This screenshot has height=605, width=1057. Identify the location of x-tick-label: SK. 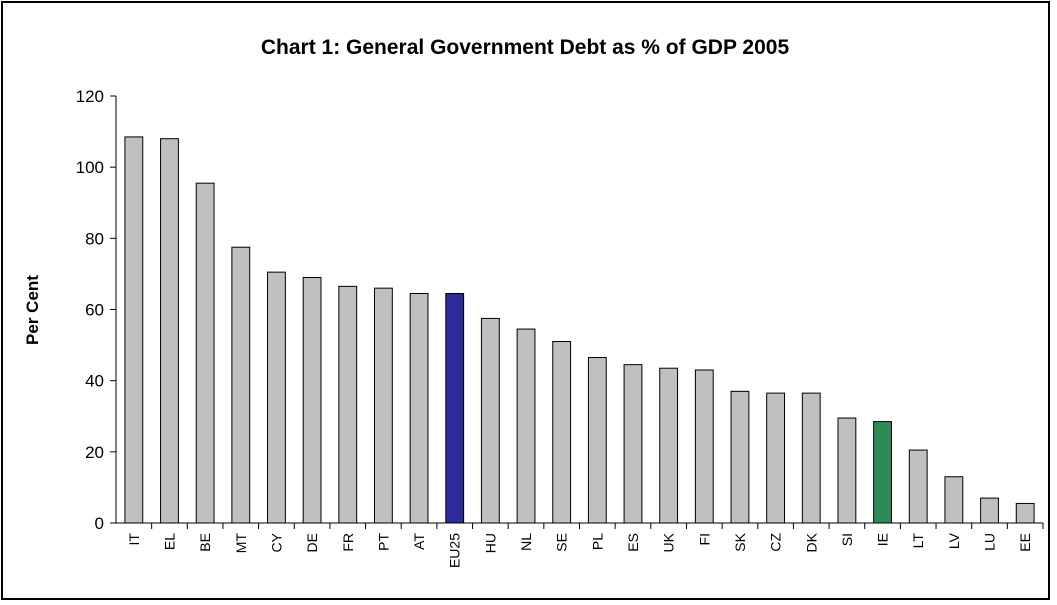
(740, 541).